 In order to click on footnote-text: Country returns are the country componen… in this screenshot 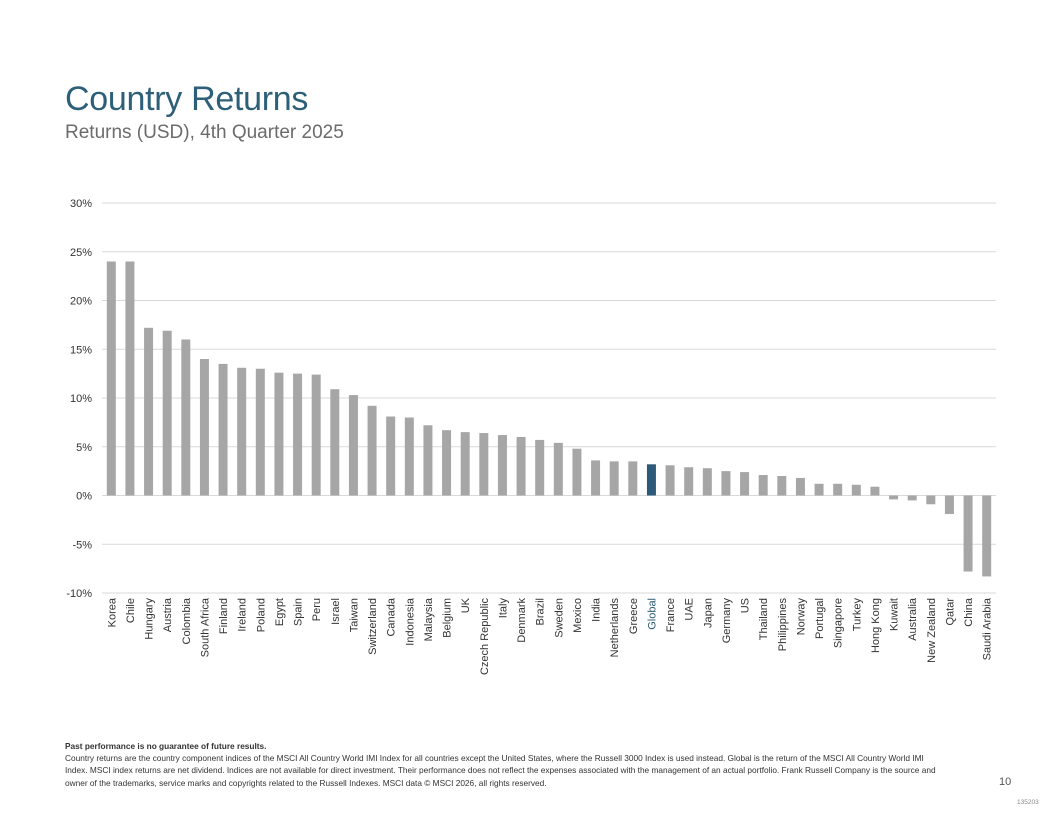, I will do `click(500, 770)`.